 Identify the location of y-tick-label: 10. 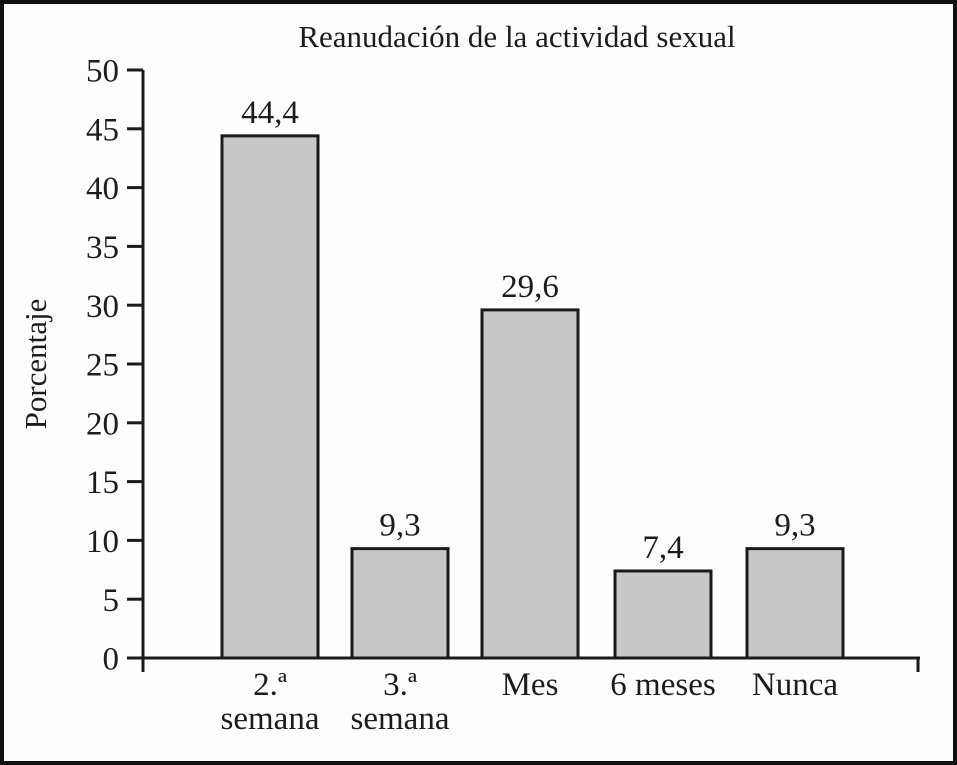
(102, 542).